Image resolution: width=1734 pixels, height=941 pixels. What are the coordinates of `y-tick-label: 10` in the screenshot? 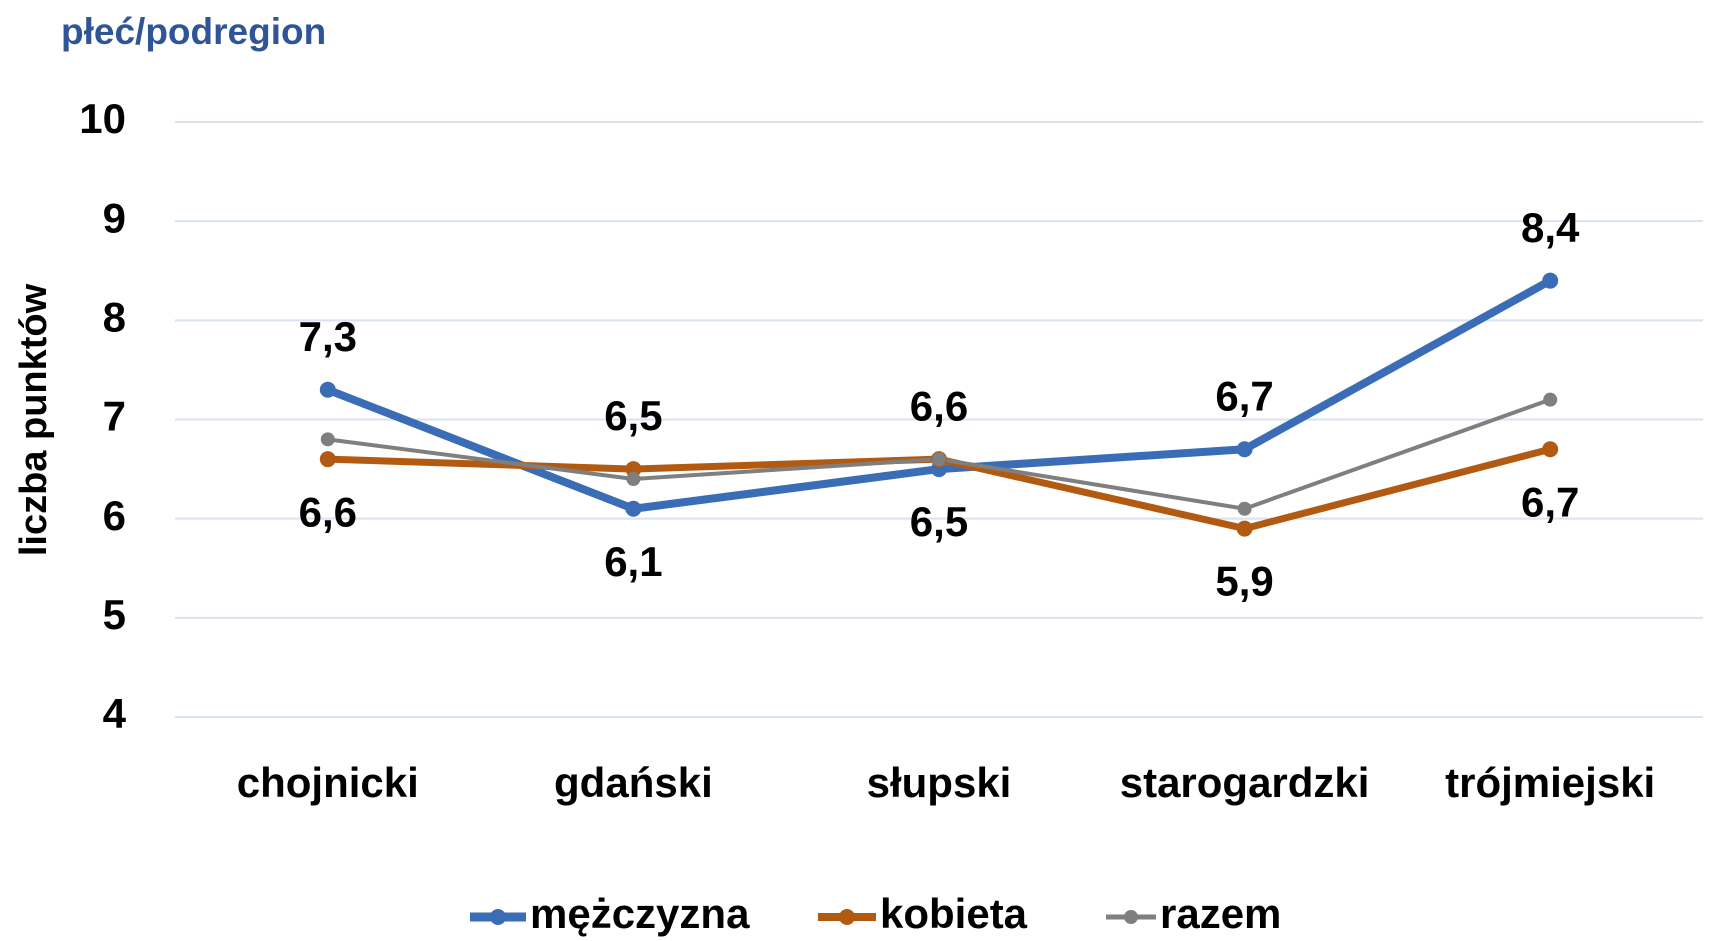 It's located at (102, 118).